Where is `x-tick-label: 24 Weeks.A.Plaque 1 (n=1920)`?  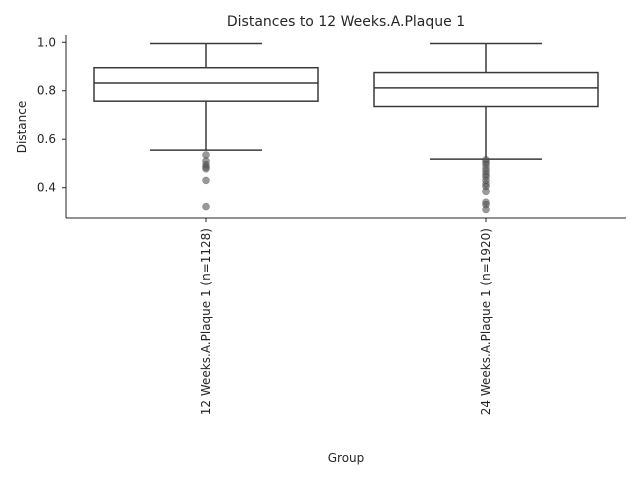
x-tick-label: 24 Weeks.A.Plaque 1 (n=1920) is located at coordinates (486, 321).